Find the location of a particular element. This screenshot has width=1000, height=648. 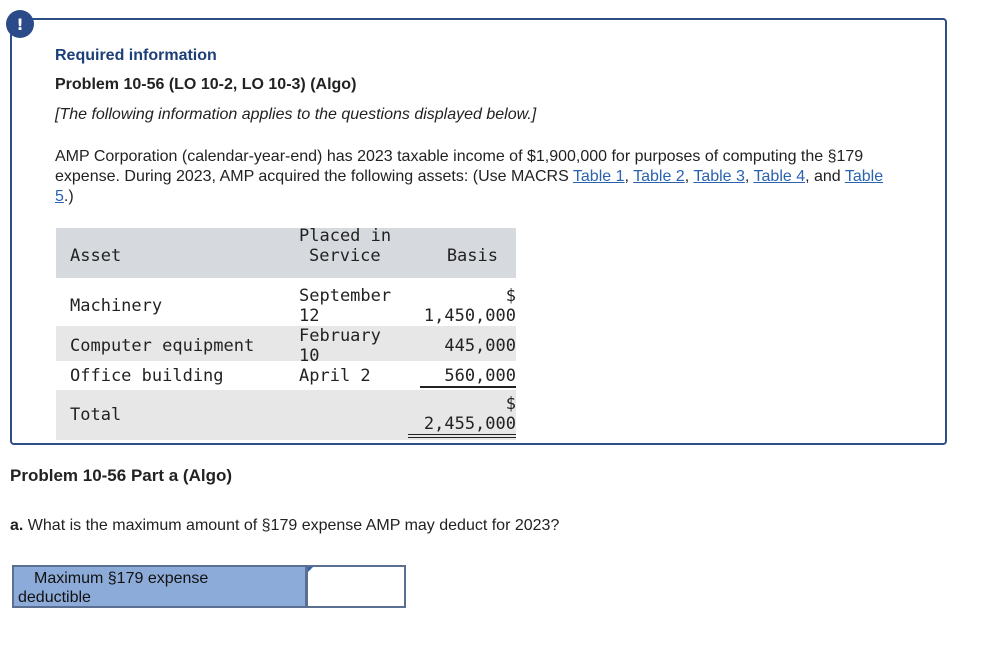

header-asset: Asset is located at coordinates (96, 256).